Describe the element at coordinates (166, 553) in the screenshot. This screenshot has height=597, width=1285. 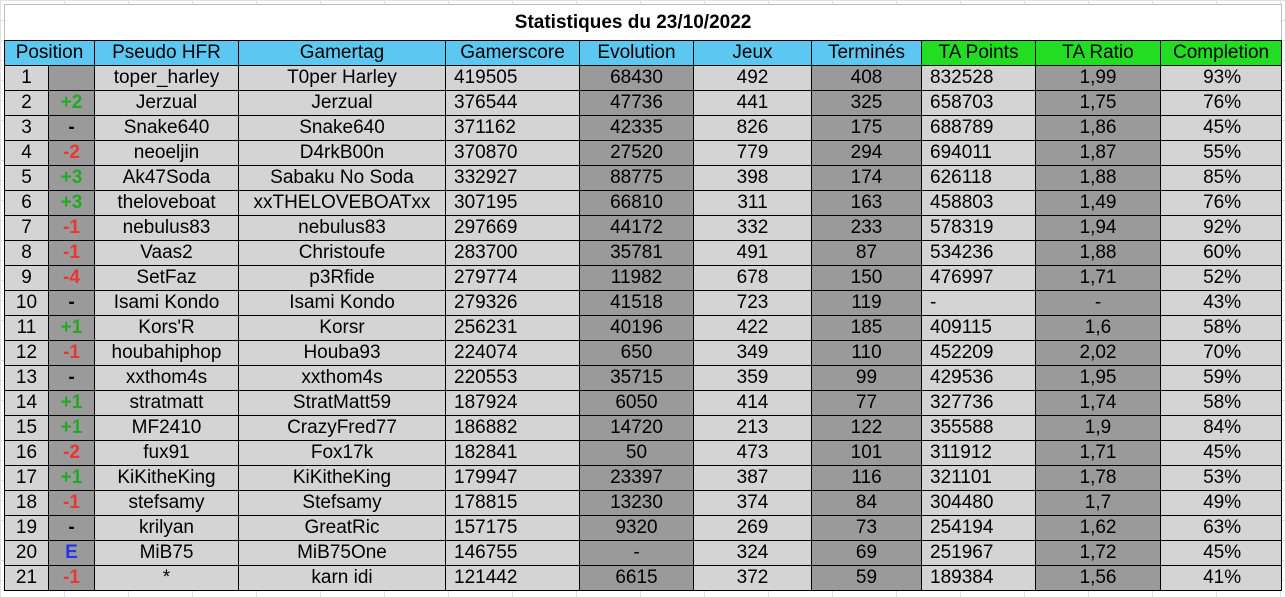
I see `pseudo-cell: MiB75` at that location.